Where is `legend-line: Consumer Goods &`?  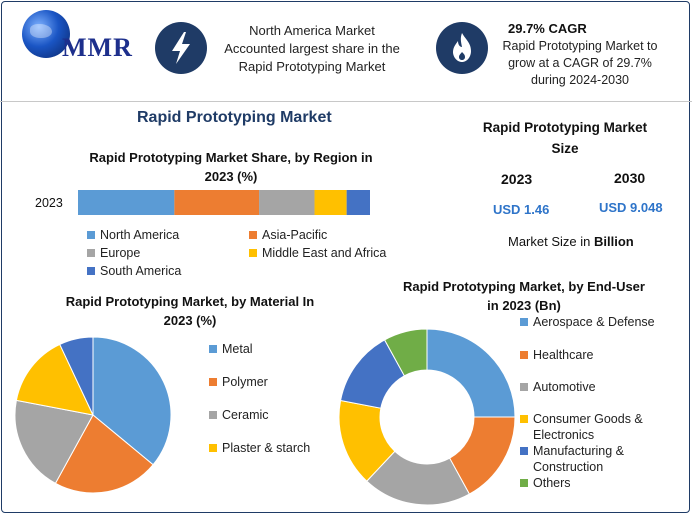
legend-line: Consumer Goods & is located at coordinates (581, 419).